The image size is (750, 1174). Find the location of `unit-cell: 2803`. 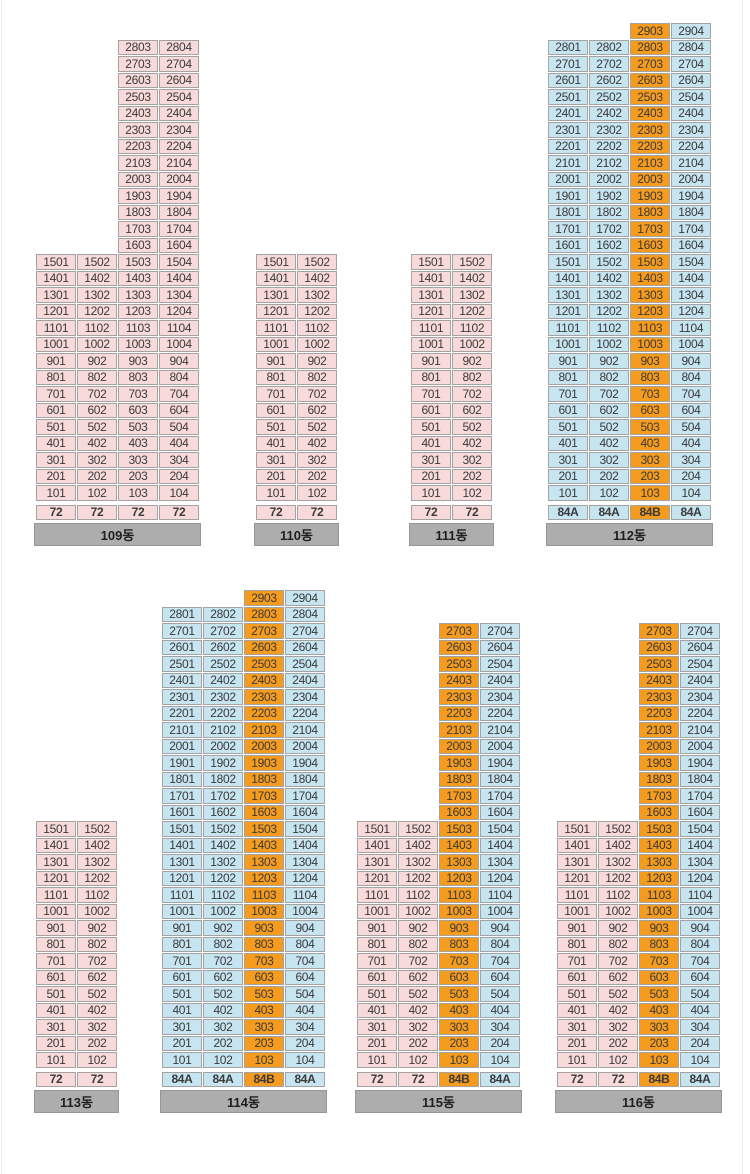

unit-cell: 2803 is located at coordinates (650, 47).